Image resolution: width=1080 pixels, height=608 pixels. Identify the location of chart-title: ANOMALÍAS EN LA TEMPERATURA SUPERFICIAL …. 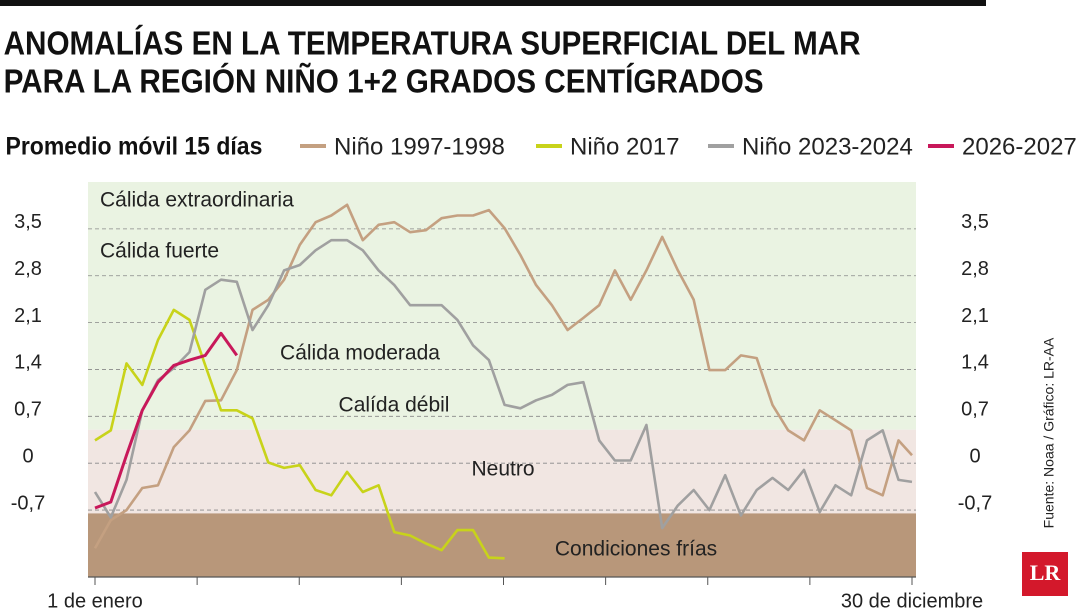
(540, 8).